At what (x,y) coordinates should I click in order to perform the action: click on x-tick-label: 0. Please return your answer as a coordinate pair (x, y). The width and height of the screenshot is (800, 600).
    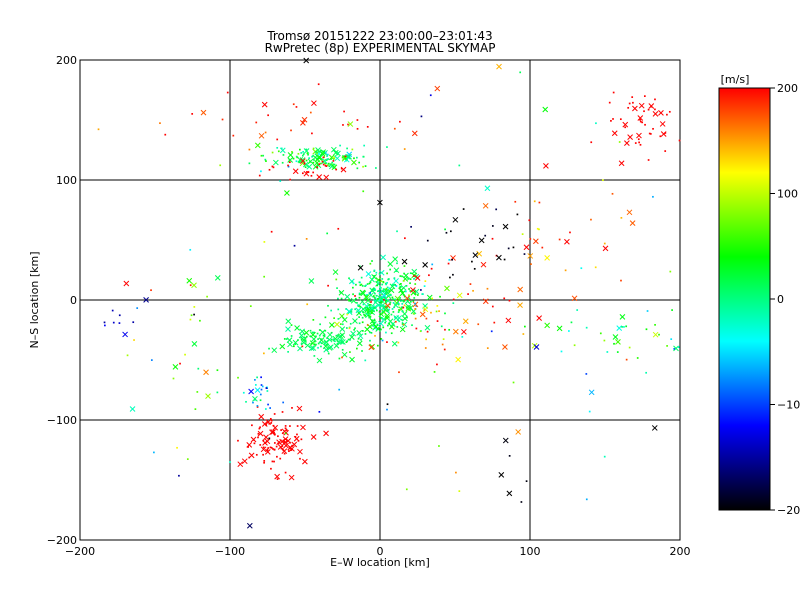
    Looking at the image, I should click on (380, 551).